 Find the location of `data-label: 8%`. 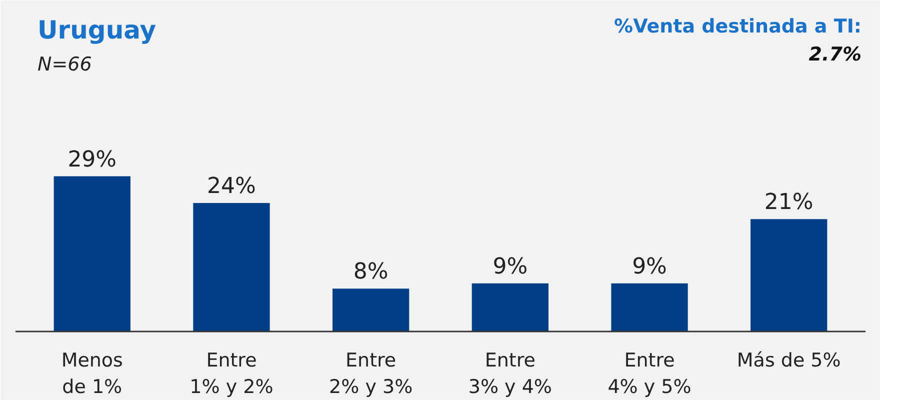

data-label: 8% is located at coordinates (370, 272).